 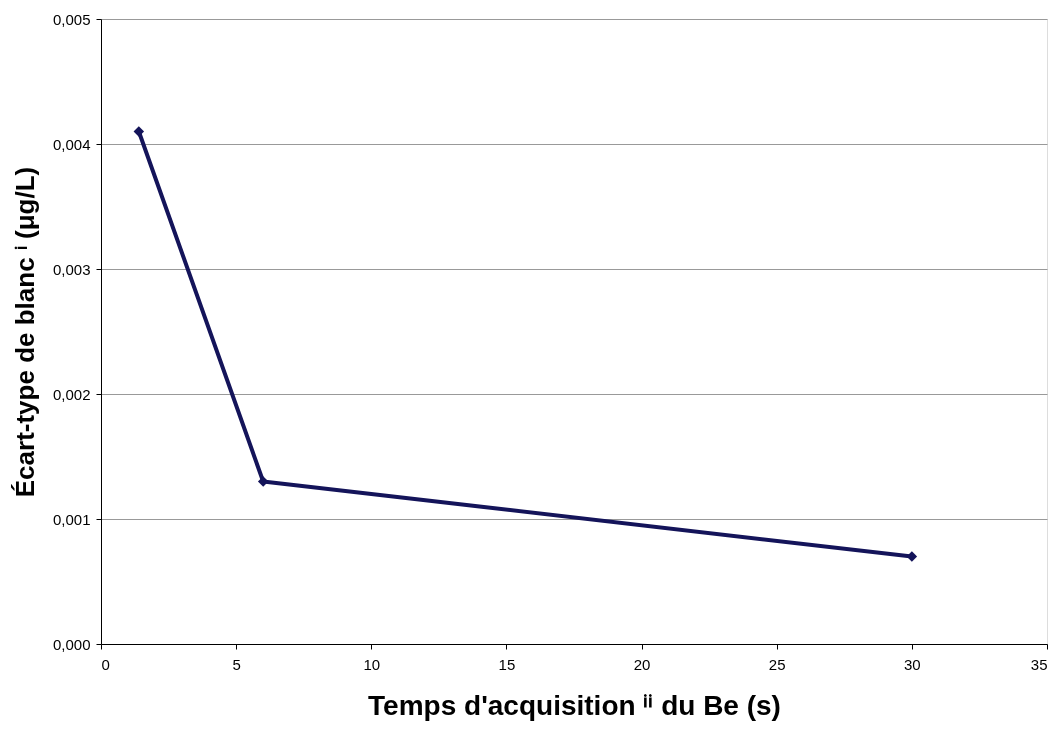 I want to click on y-tick-label: 0,001, so click(x=71, y=519).